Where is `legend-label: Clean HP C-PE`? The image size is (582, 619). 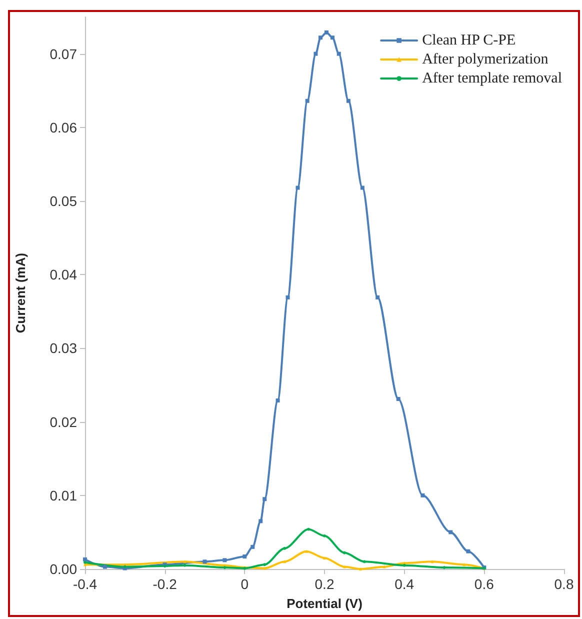 legend-label: Clean HP C-PE is located at coordinates (469, 40).